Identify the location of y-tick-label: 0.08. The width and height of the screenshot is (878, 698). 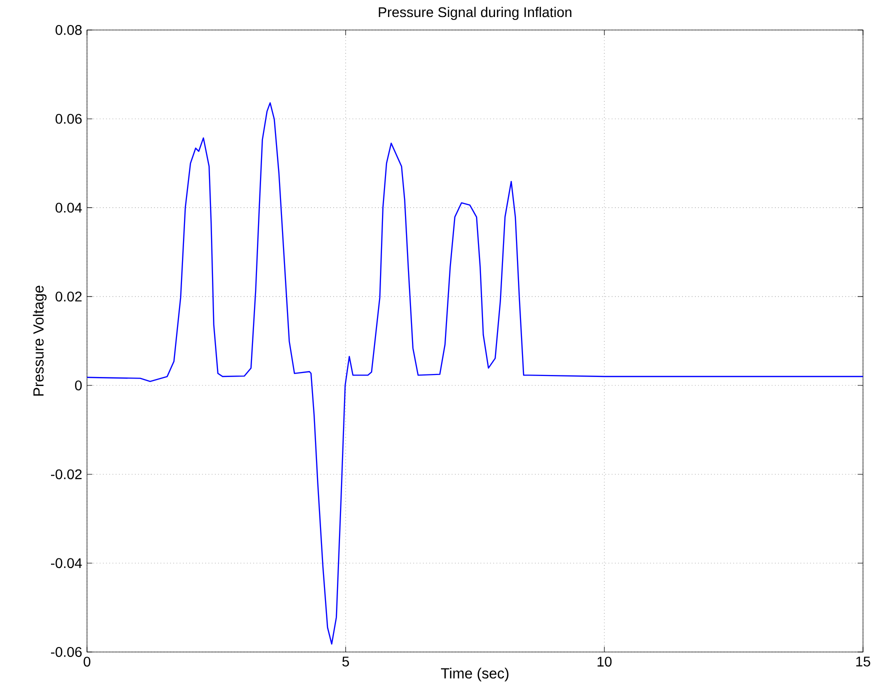
(69, 30).